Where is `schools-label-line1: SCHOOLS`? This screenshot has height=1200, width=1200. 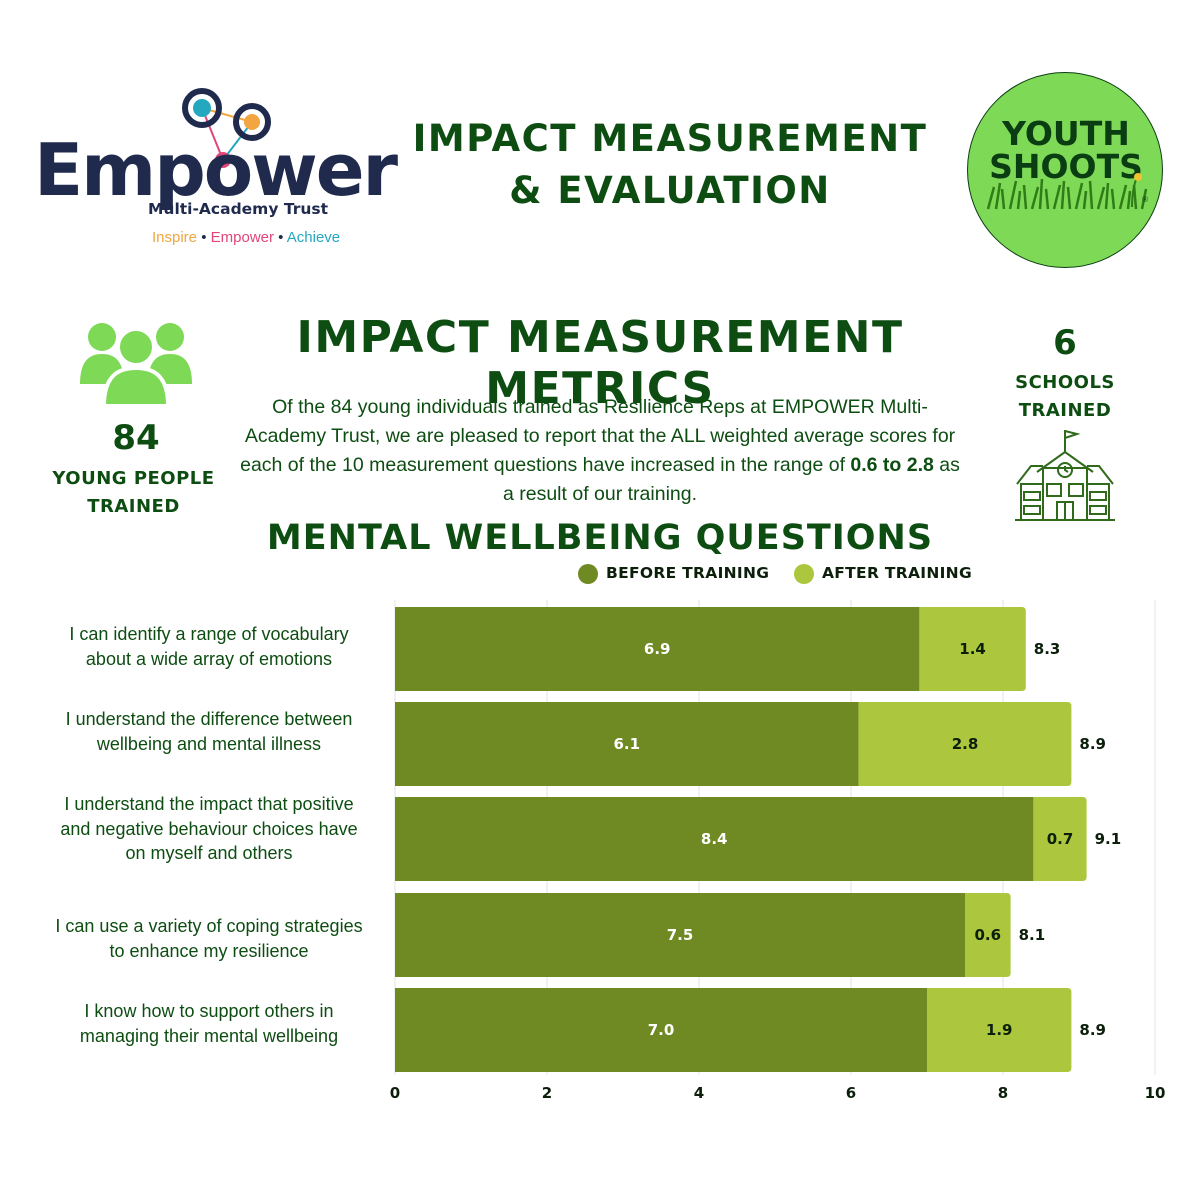 schools-label-line1: SCHOOLS is located at coordinates (1065, 382).